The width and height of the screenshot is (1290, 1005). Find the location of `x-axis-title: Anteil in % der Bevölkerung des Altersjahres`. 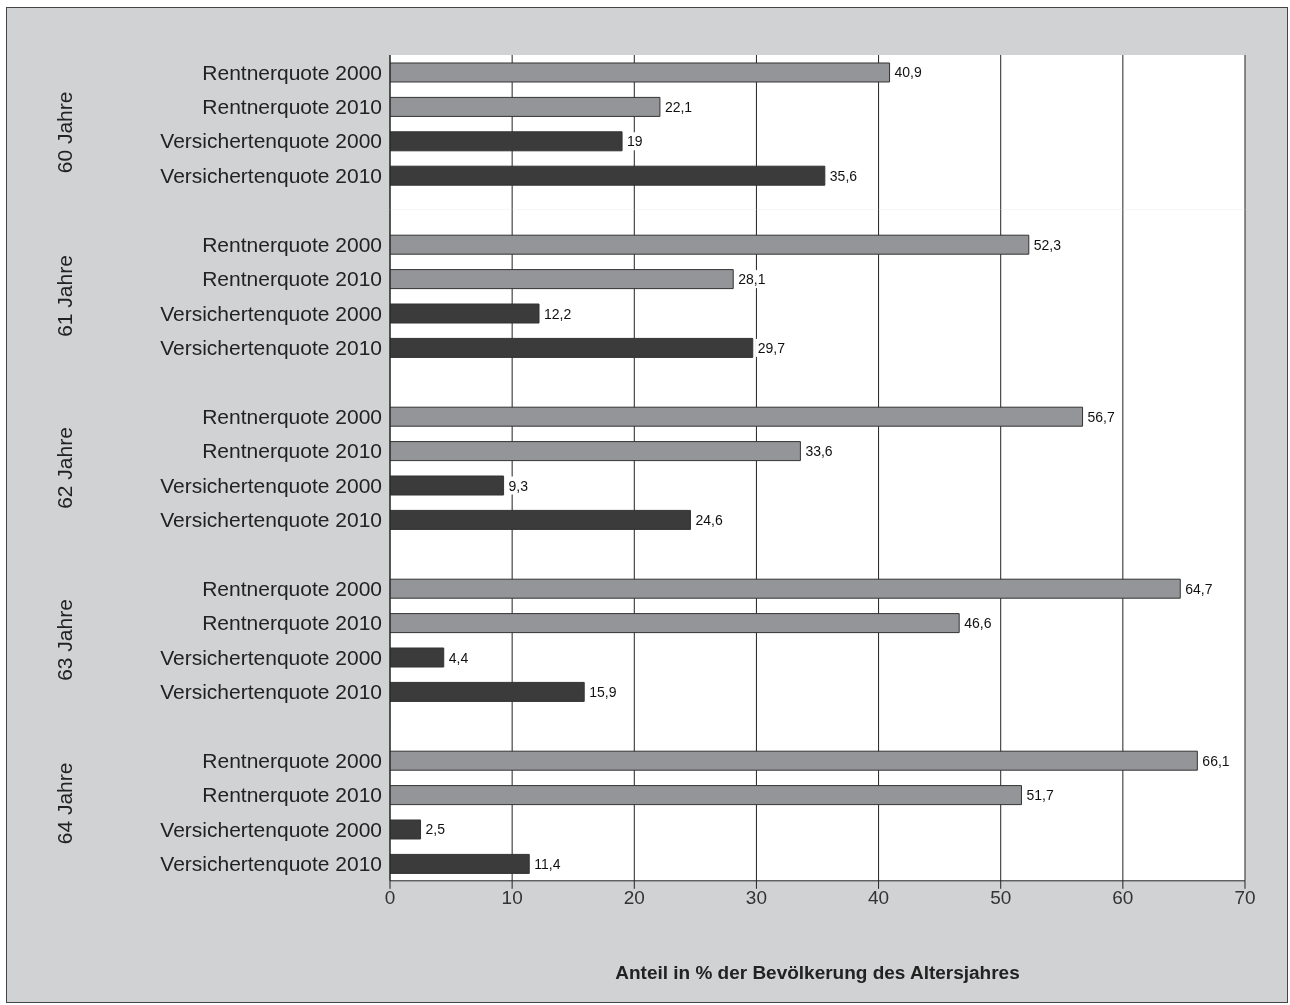

x-axis-title: Anteil in % der Bevölkerung des Altersjahres is located at coordinates (817, 972).